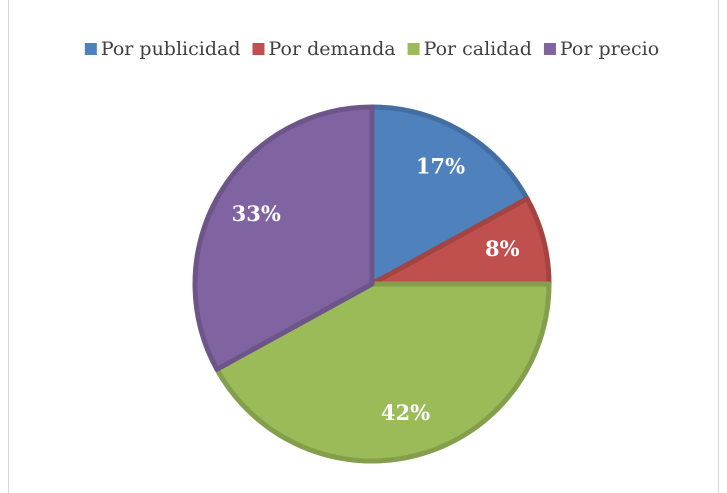 The width and height of the screenshot is (727, 493). Describe the element at coordinates (440, 166) in the screenshot. I see `data-label: 17%` at that location.